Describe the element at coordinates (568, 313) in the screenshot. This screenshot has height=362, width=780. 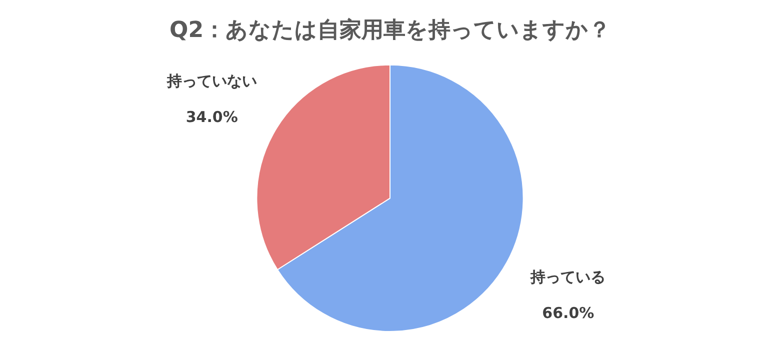
I see `data-label: 66.0%` at that location.